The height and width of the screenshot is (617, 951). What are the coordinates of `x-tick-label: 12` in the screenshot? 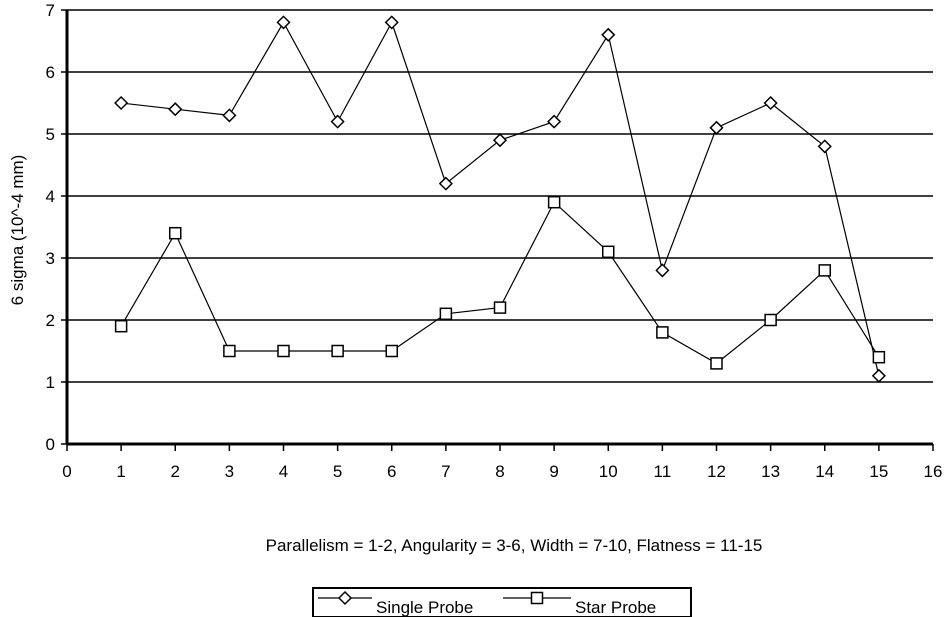 It's located at (716, 471).